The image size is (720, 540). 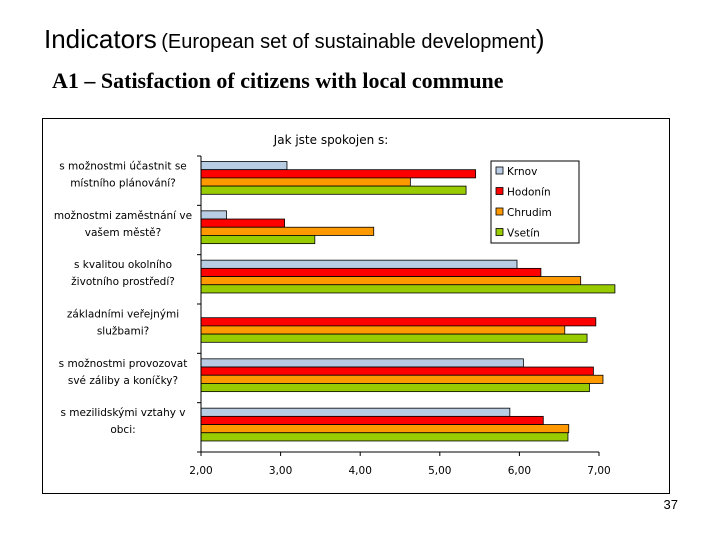 What do you see at coordinates (360, 471) in the screenshot?
I see `x-tick-label-2: 4,00` at bounding box center [360, 471].